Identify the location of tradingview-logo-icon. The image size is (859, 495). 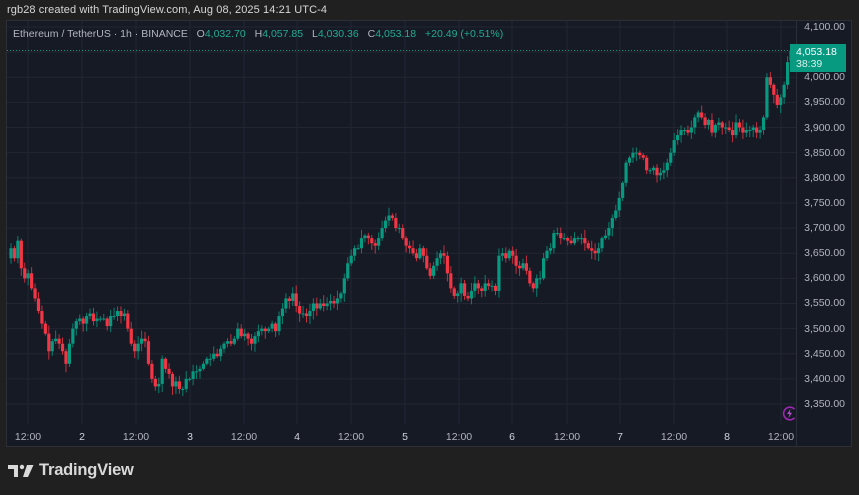
(21, 470).